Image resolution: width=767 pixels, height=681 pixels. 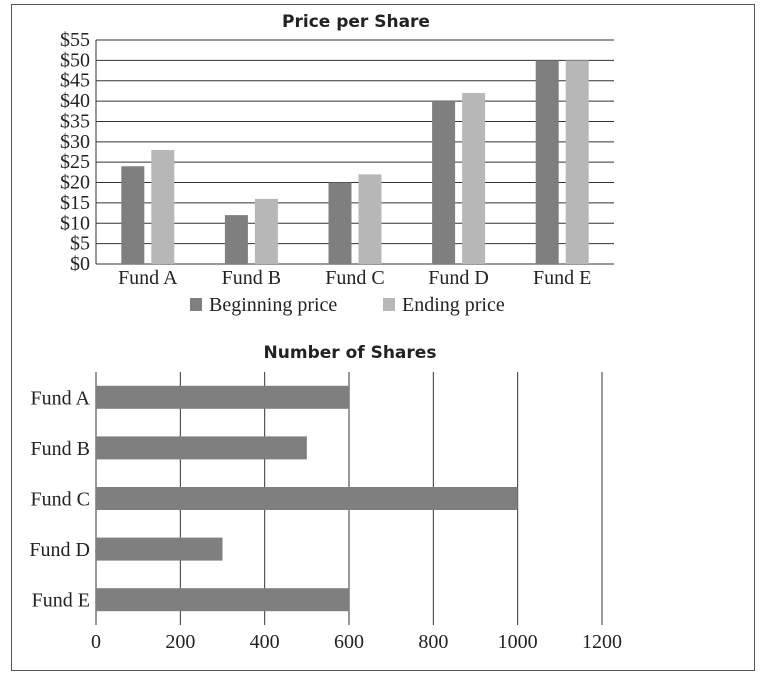 What do you see at coordinates (75, 60) in the screenshot?
I see `chart1-ytick-label: $50` at bounding box center [75, 60].